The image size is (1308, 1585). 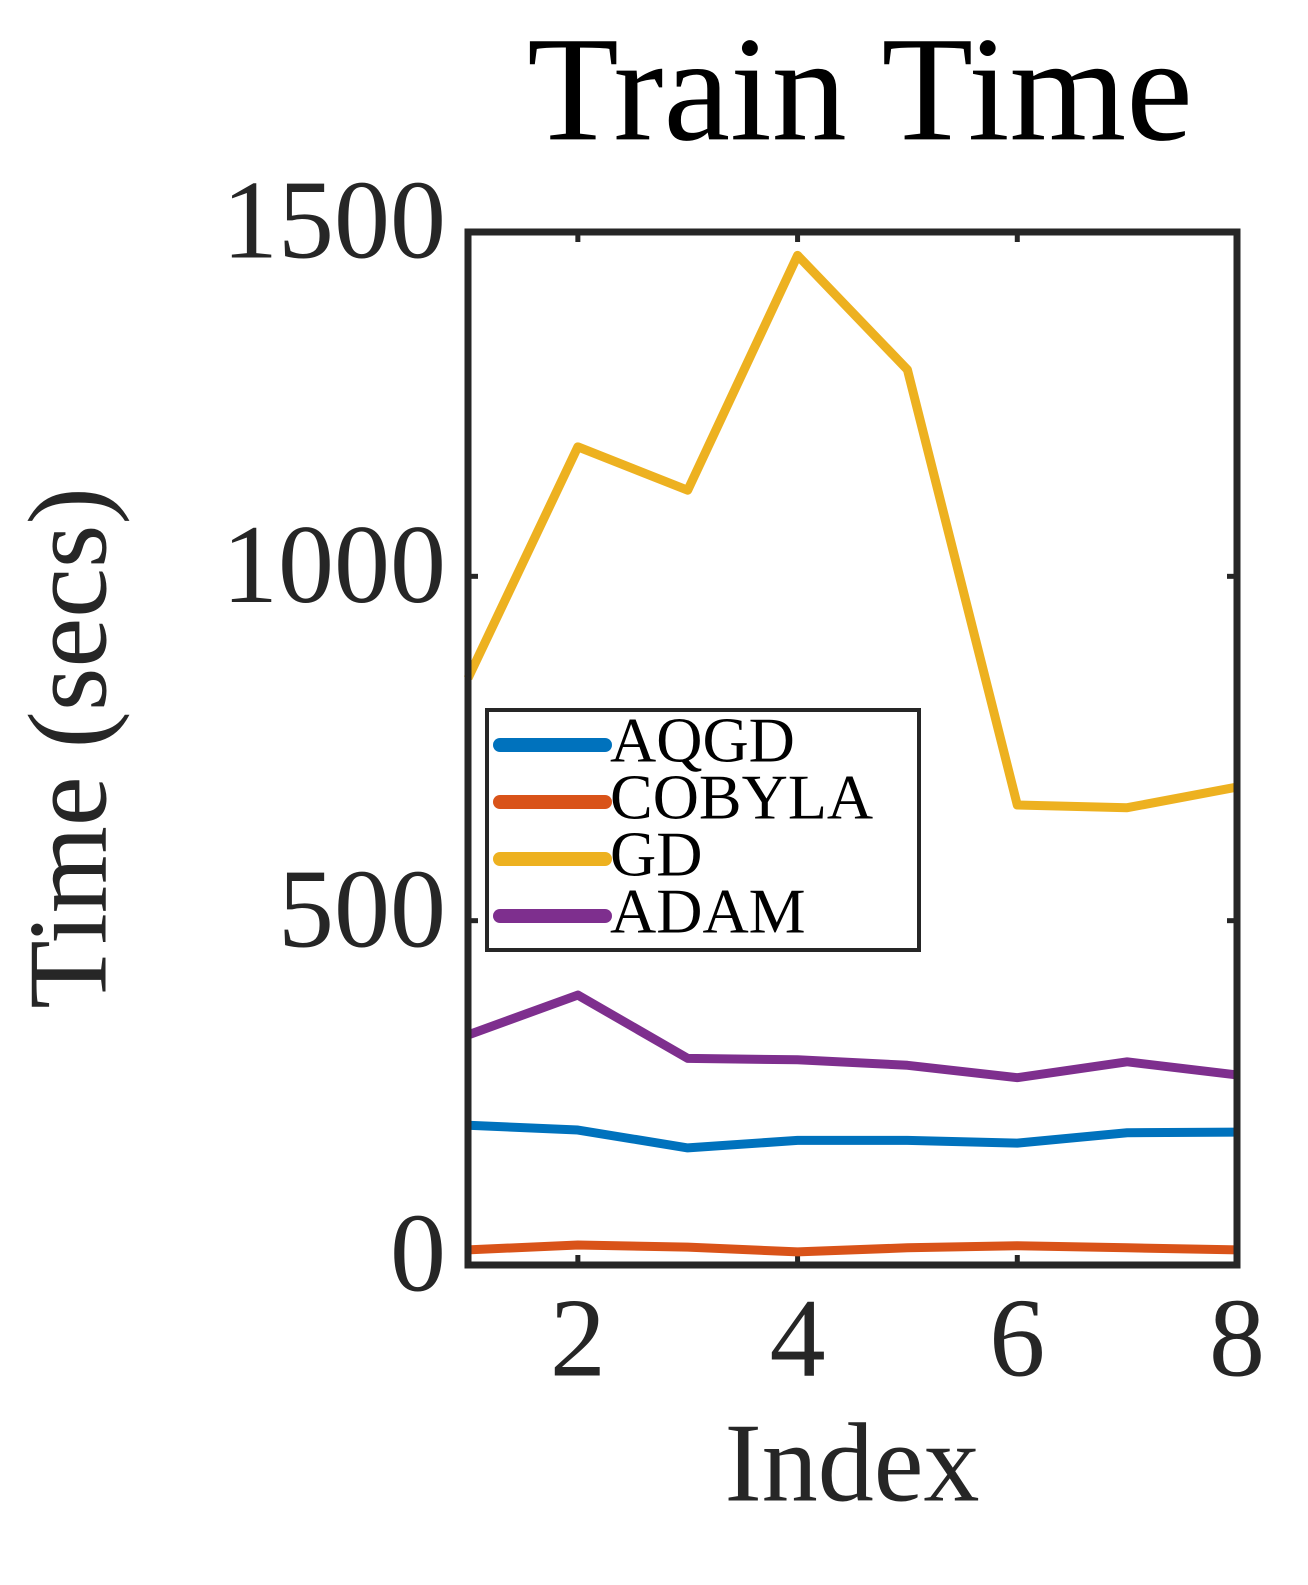 I want to click on x-axis-label: Index, so click(x=851, y=1464).